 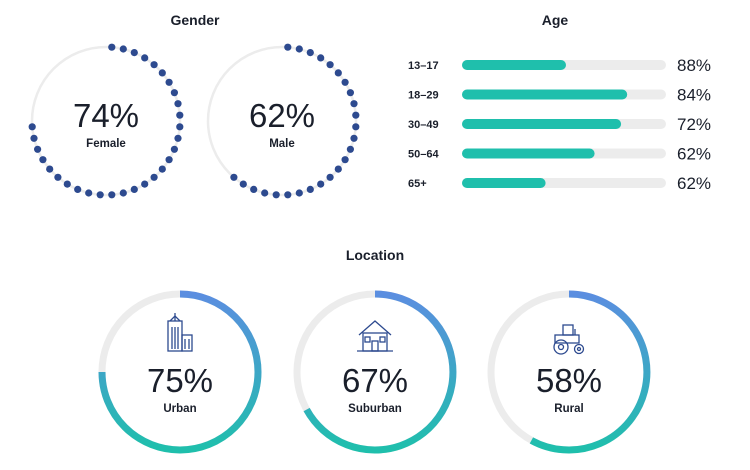 What do you see at coordinates (375, 336) in the screenshot?
I see `house-icon` at bounding box center [375, 336].